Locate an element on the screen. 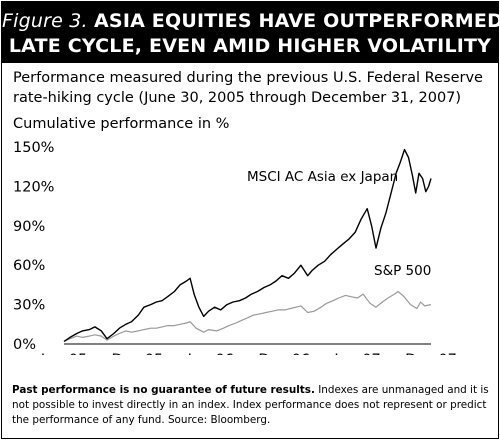 Image resolution: width=500 pixels, height=440 pixels. x-tick-label: Jun-07 is located at coordinates (356, 353).